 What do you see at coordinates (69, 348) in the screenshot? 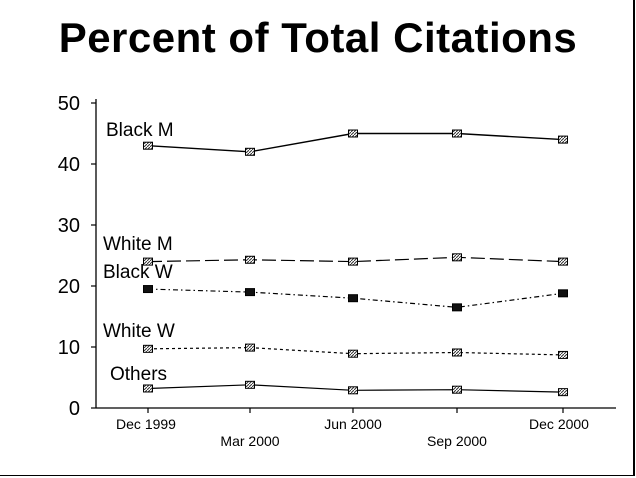
I see `y-tick-label: 10` at bounding box center [69, 348].